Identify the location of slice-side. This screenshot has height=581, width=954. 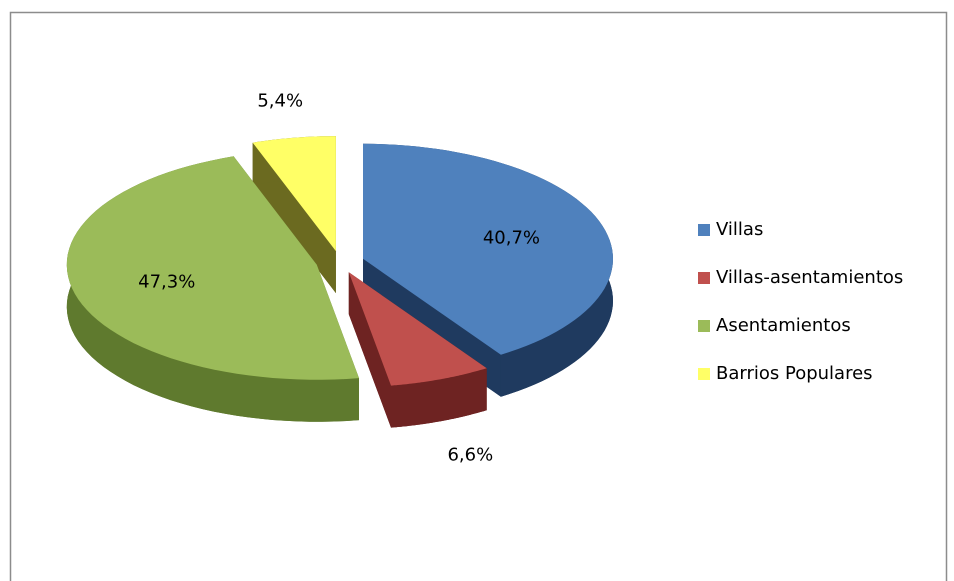
(439, 398).